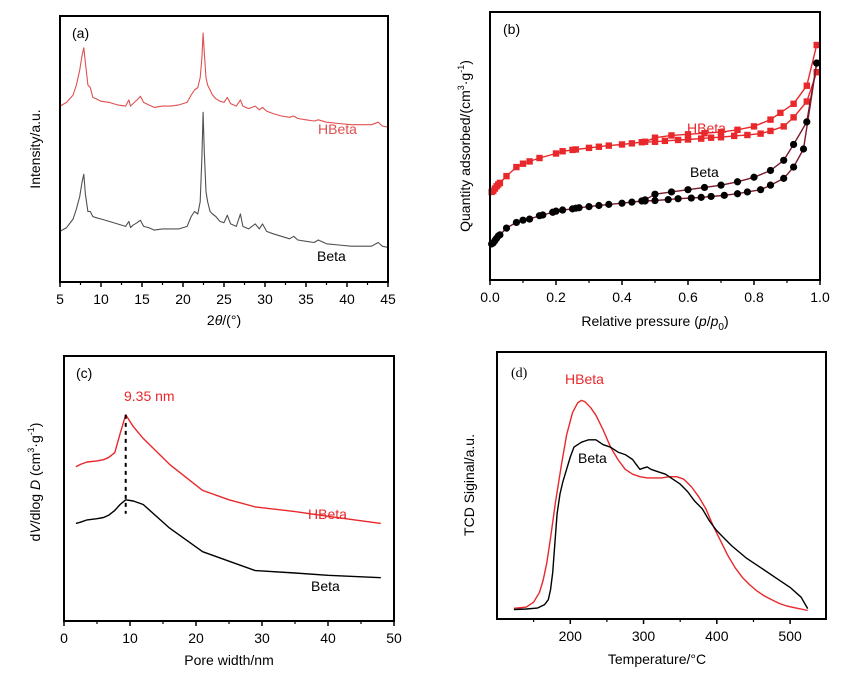 This screenshot has width=854, height=676. I want to click on panel-d-ylabel: TCD Siginal/a.u., so click(469, 485).